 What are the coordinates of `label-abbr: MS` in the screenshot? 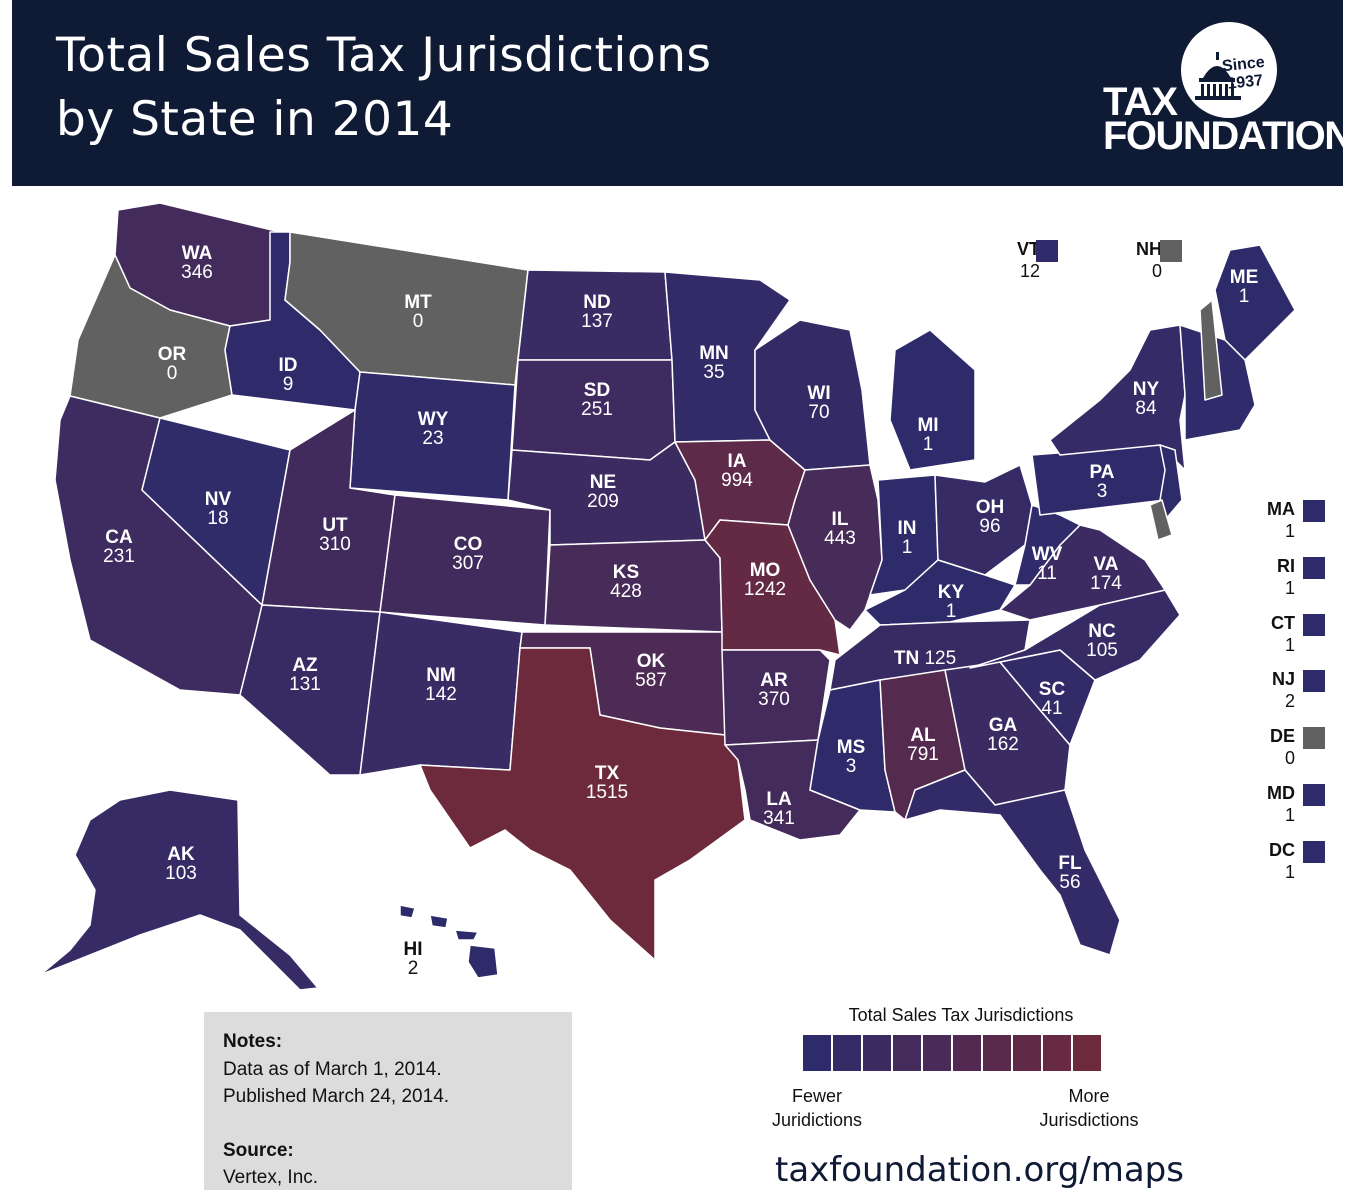 It's located at (851, 747).